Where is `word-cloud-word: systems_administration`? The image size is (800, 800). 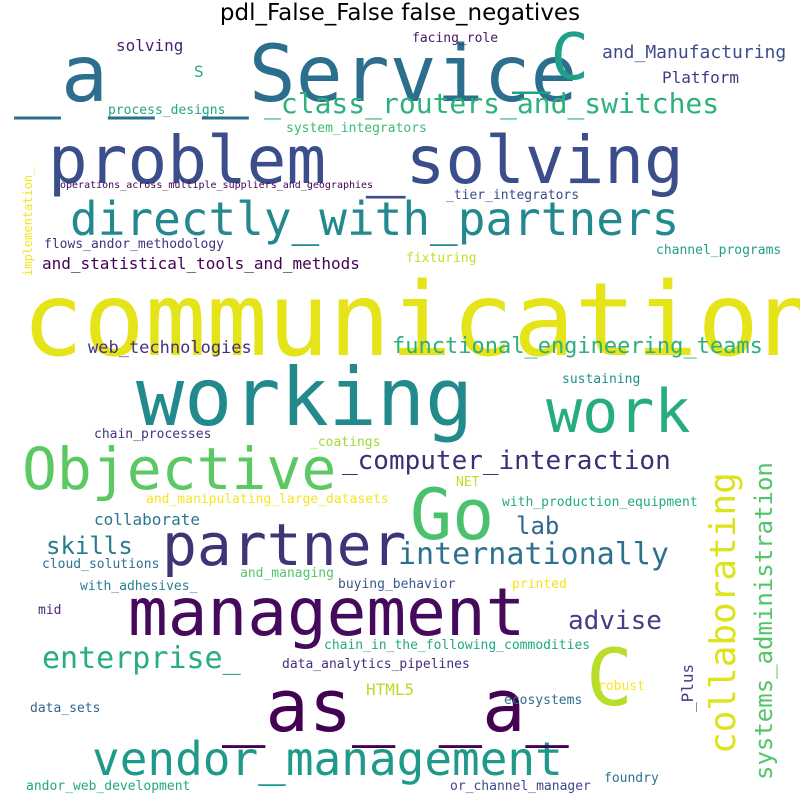
word-cloud-word: systems_administration is located at coordinates (764, 621).